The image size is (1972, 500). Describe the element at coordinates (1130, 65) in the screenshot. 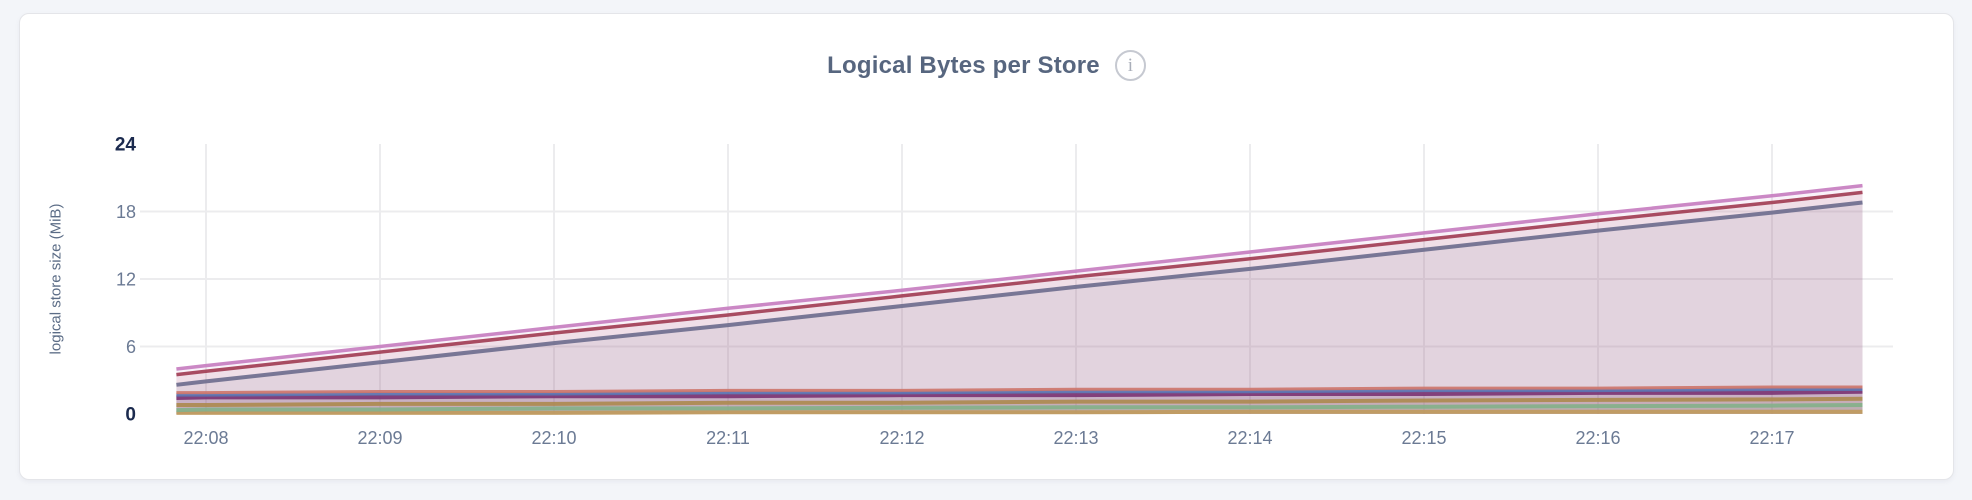

I see `info-icon: i` at that location.